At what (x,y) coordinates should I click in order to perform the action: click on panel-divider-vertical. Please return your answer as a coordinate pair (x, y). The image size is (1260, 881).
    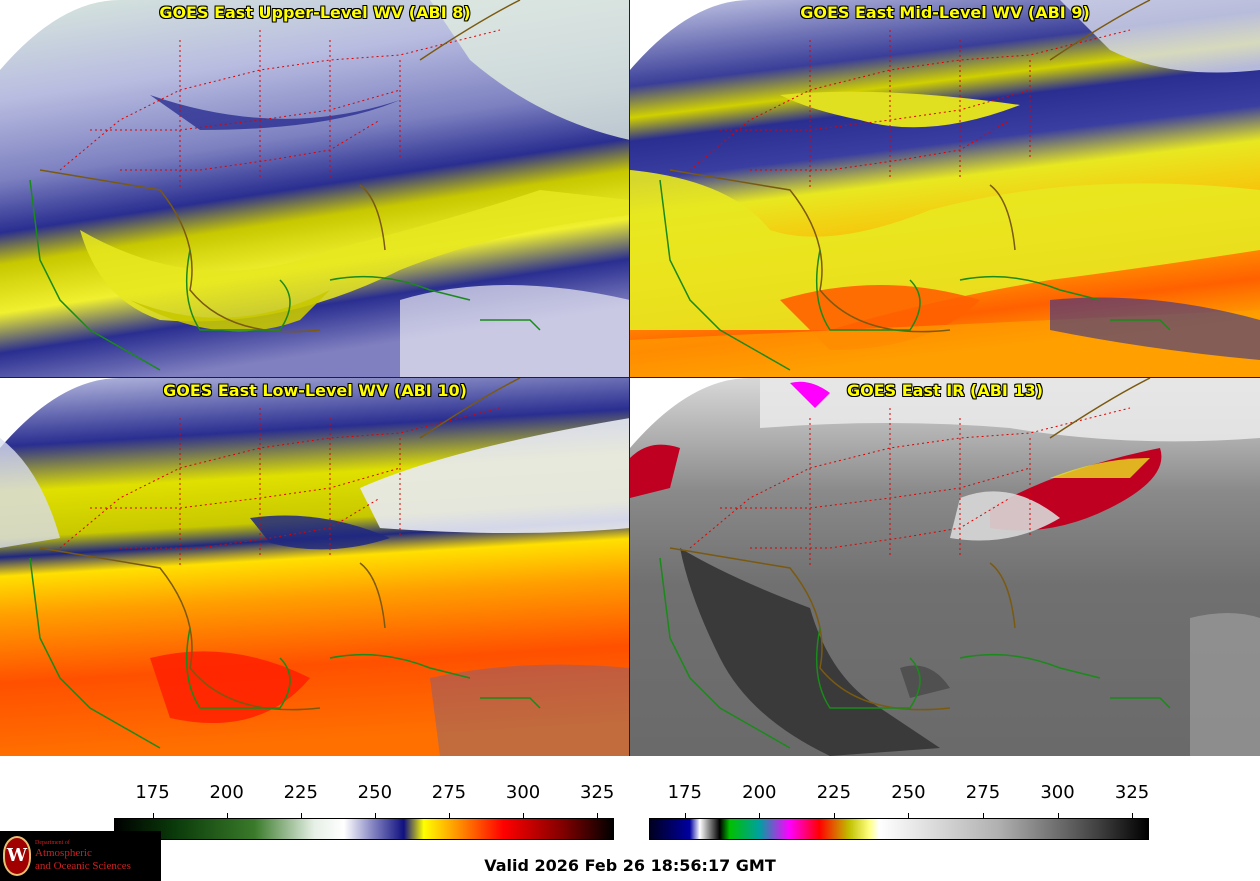
    Looking at the image, I should click on (629, 378).